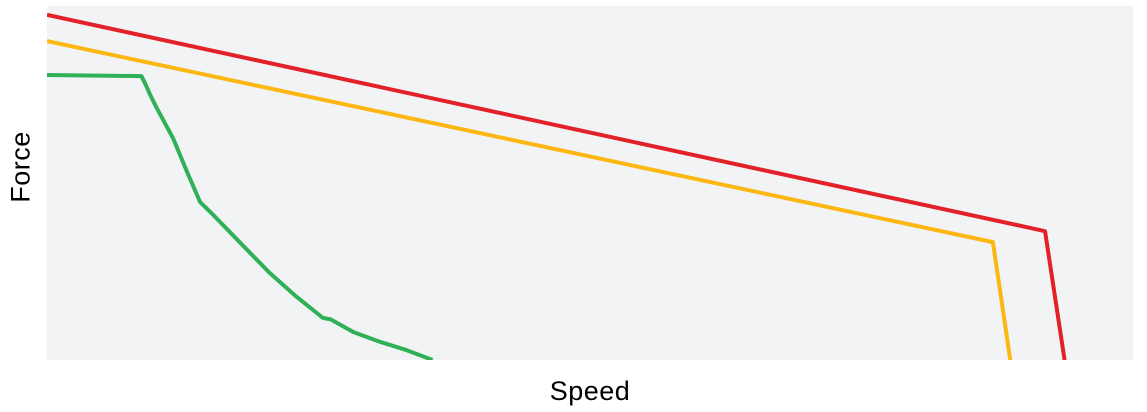 This screenshot has height=412, width=1147. I want to click on x-axis-label: Speed, so click(590, 391).